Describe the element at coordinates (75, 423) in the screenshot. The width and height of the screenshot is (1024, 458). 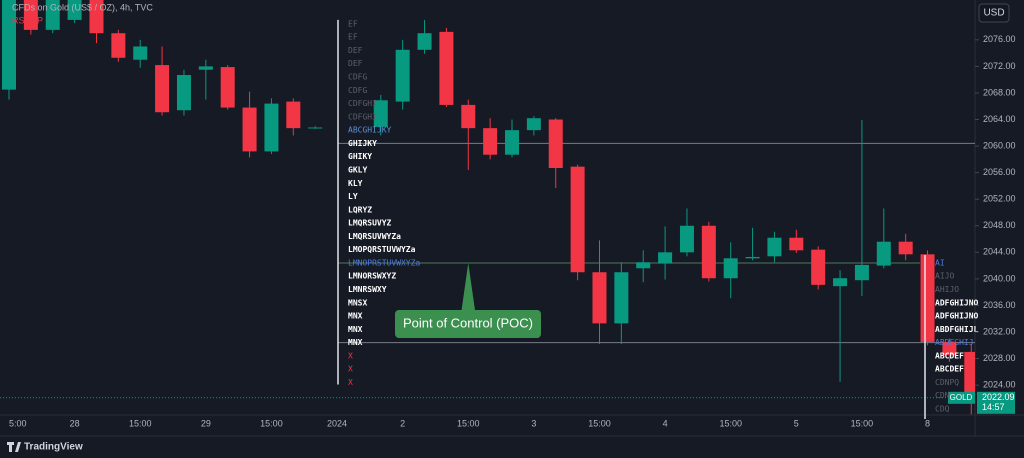
I see `x-tick-label: 28` at that location.